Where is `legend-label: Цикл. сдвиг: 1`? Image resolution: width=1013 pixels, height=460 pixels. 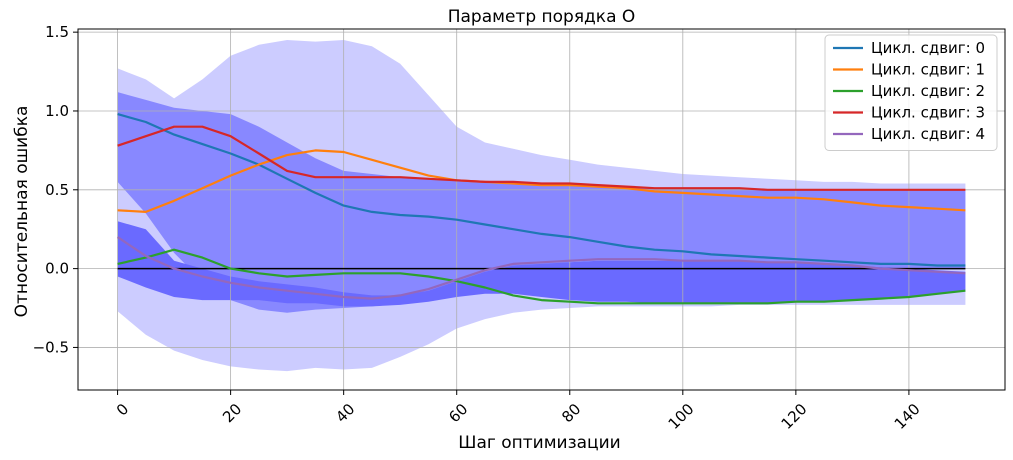 legend-label: Цикл. сдвиг: 1 is located at coordinates (928, 70).